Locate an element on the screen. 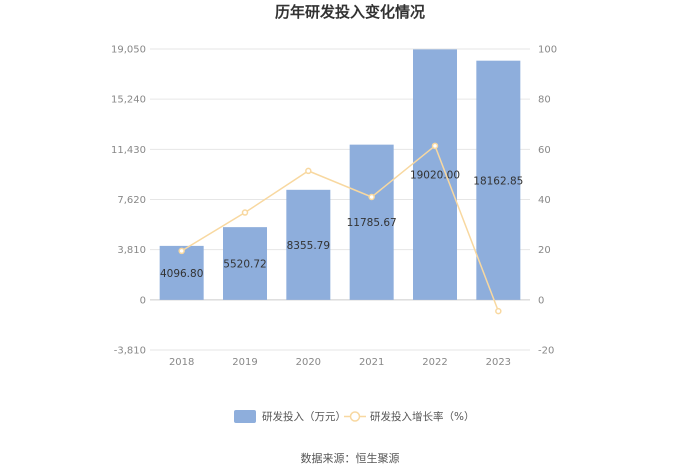 The width and height of the screenshot is (700, 473). bar-value-label: 11785.67 is located at coordinates (372, 223).